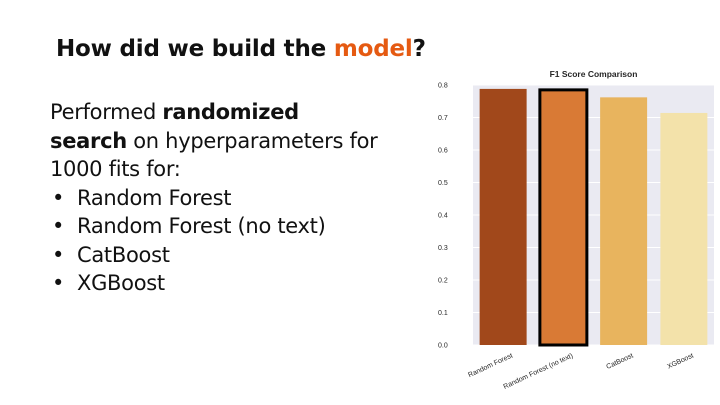 The height and width of the screenshot is (405, 720). I want to click on list-item: • Random Forest (no text), so click(215, 226).